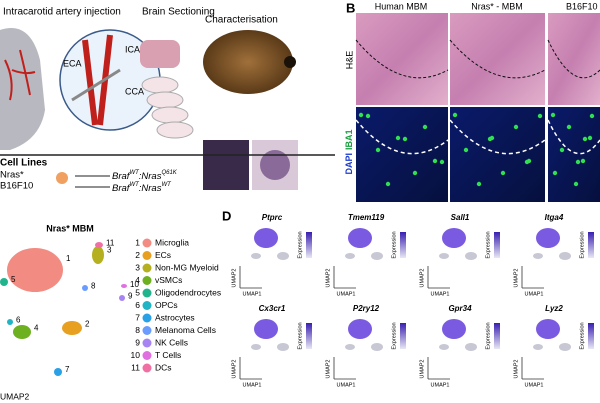 This screenshot has height=403, width=600. I want to click on brain-image, so click(248, 62).